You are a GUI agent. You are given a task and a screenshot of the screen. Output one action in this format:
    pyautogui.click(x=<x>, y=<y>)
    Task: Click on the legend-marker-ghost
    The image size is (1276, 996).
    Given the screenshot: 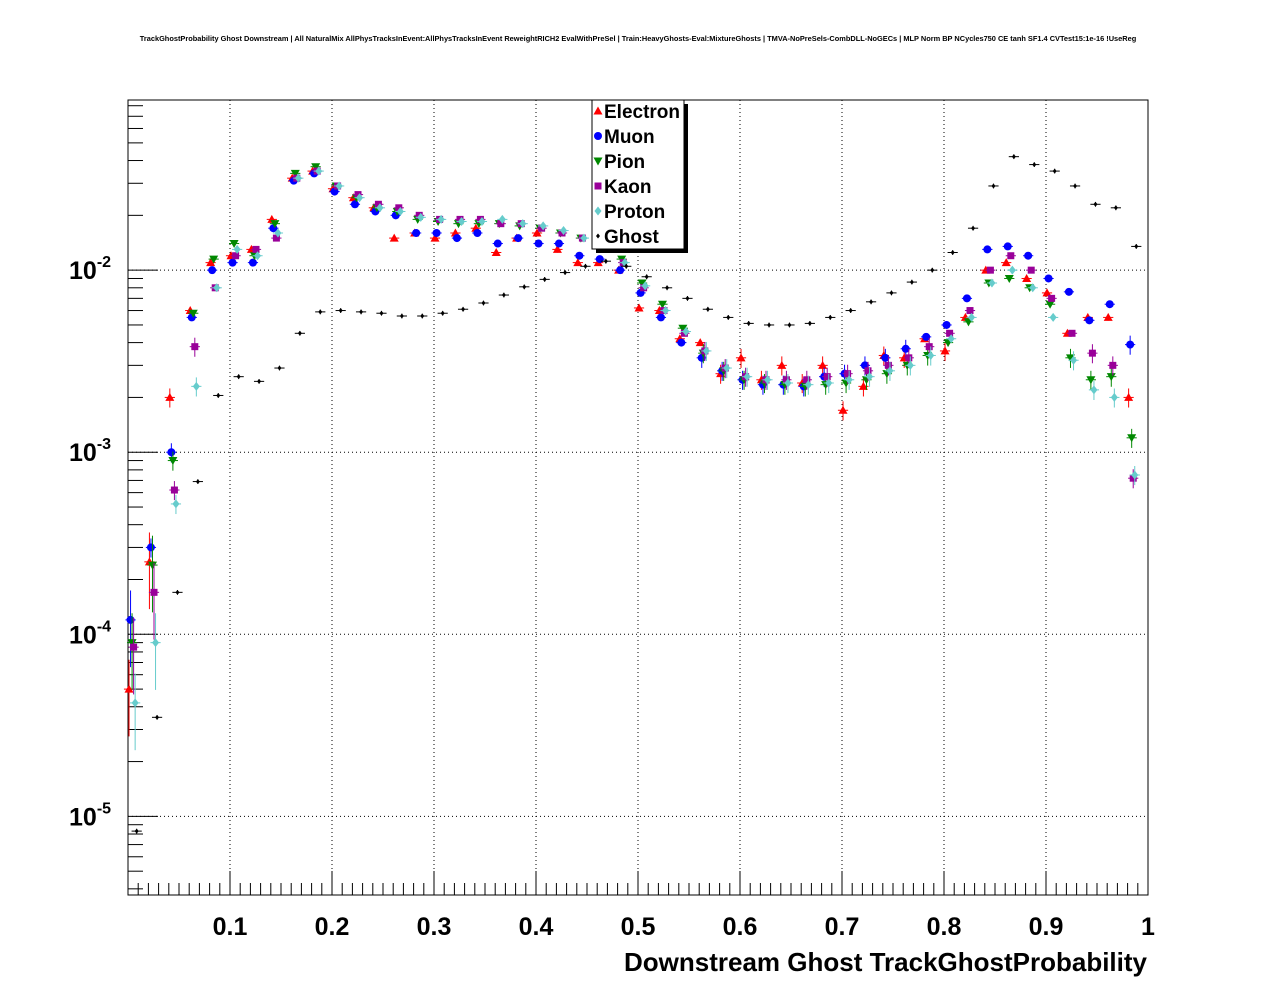 What is the action you would take?
    pyautogui.click(x=598, y=236)
    